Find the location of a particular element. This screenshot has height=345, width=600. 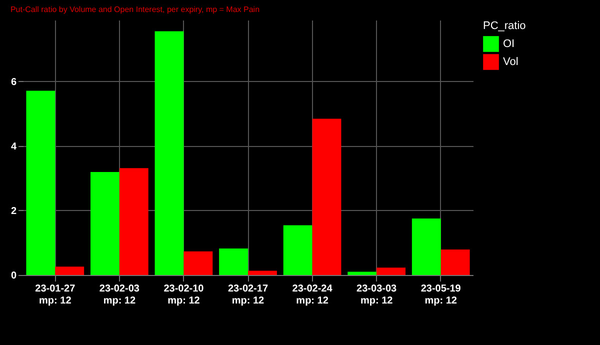

legend-label: Vol is located at coordinates (510, 62).